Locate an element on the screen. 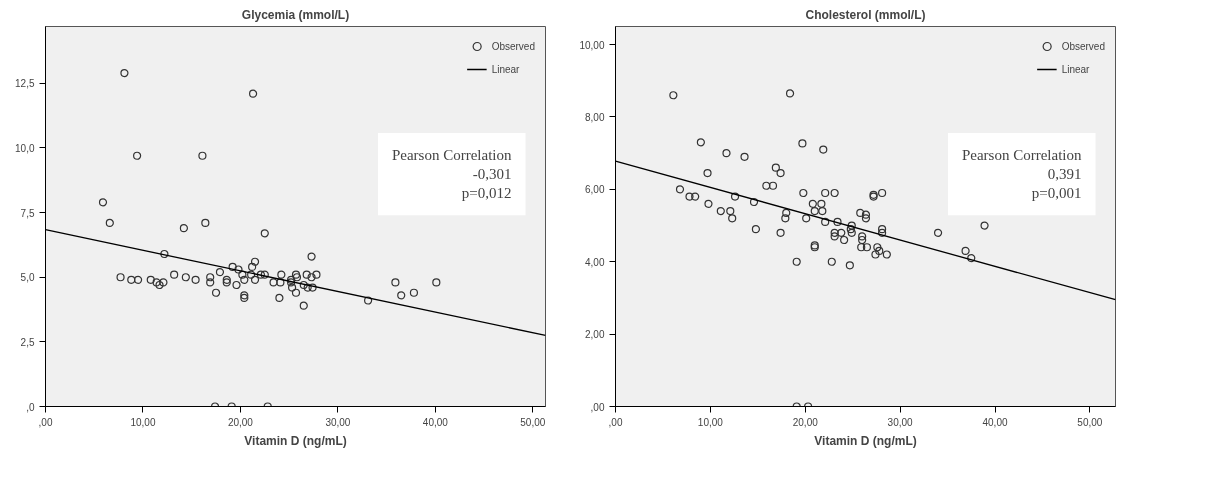 This screenshot has width=1222, height=491. chart-title: Glycemia (mmol/L) is located at coordinates (295, 14).